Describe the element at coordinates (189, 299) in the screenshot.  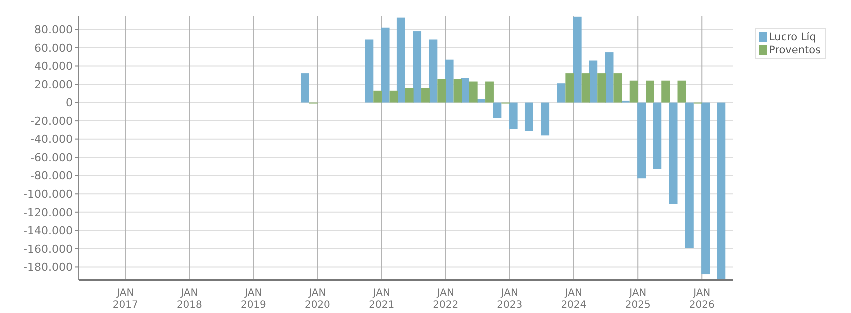
I see `x-tick-label: JAN 2018` at that location.